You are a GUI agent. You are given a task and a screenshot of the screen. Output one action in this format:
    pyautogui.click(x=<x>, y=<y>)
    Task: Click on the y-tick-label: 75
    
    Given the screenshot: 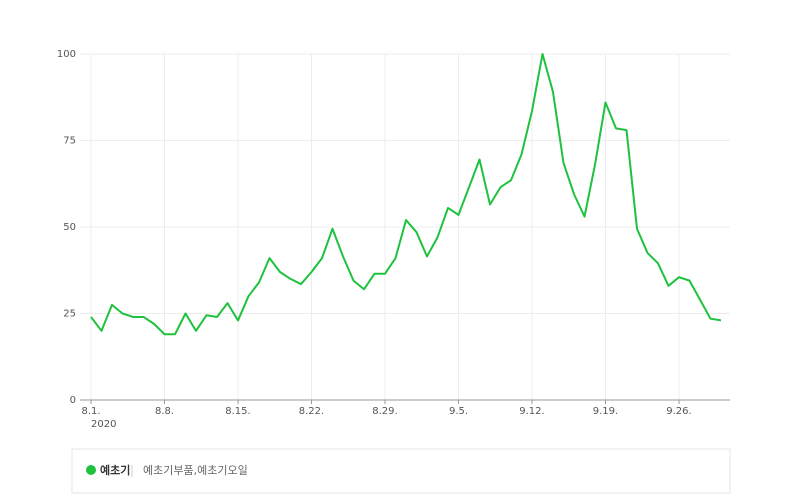 What is the action you would take?
    pyautogui.click(x=69, y=141)
    